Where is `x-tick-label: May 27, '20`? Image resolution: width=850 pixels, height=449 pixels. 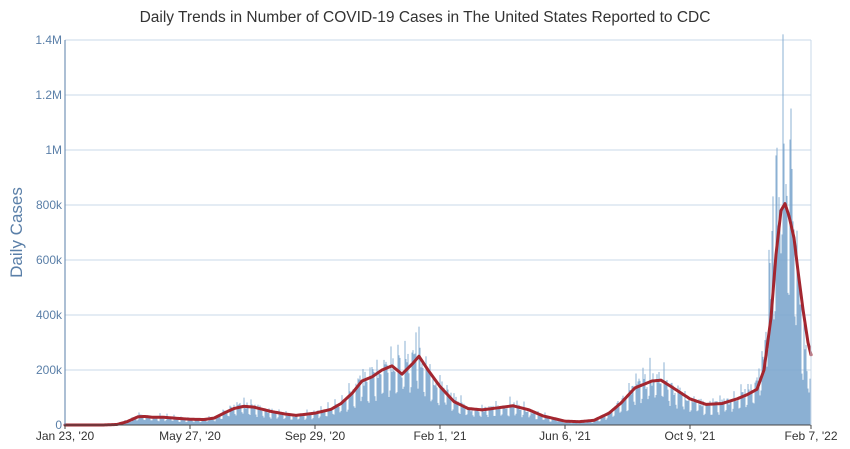 x-tick-label: May 27, '20 is located at coordinates (190, 436).